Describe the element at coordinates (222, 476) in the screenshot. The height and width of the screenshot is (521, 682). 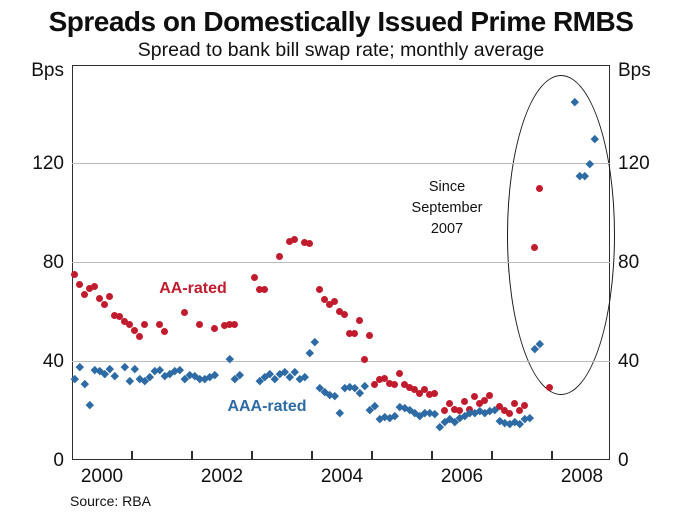
I see `x-year-label-2002: 2002` at that location.